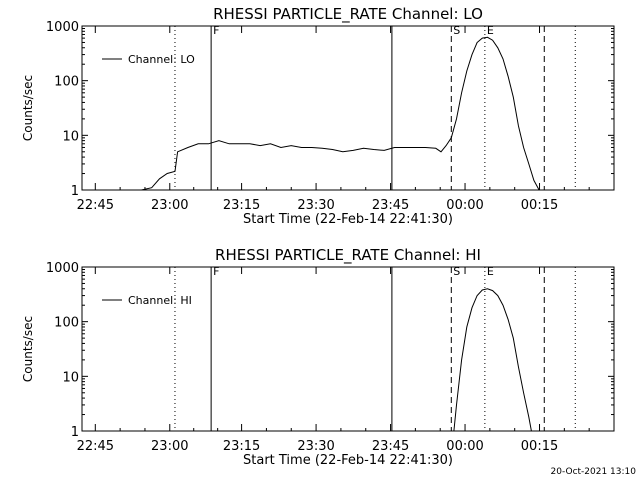  I want to click on chart-title: RHESSI PARTICLE_RATE Channel: LO, so click(348, 14).